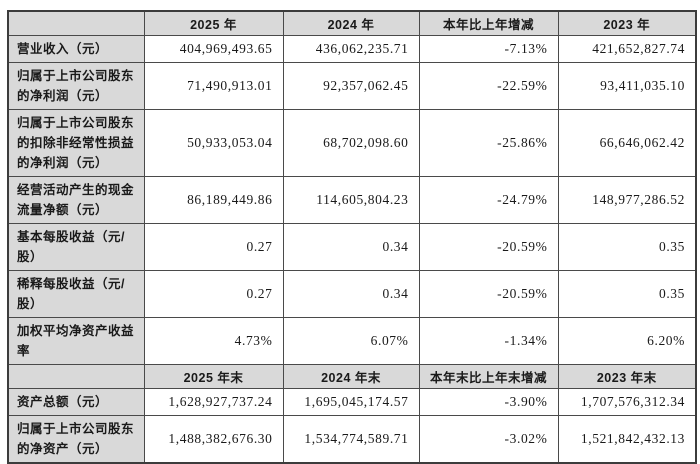 The image size is (700, 464). What do you see at coordinates (627, 23) in the screenshot?
I see `annual-header-2023: 2023 年` at bounding box center [627, 23].